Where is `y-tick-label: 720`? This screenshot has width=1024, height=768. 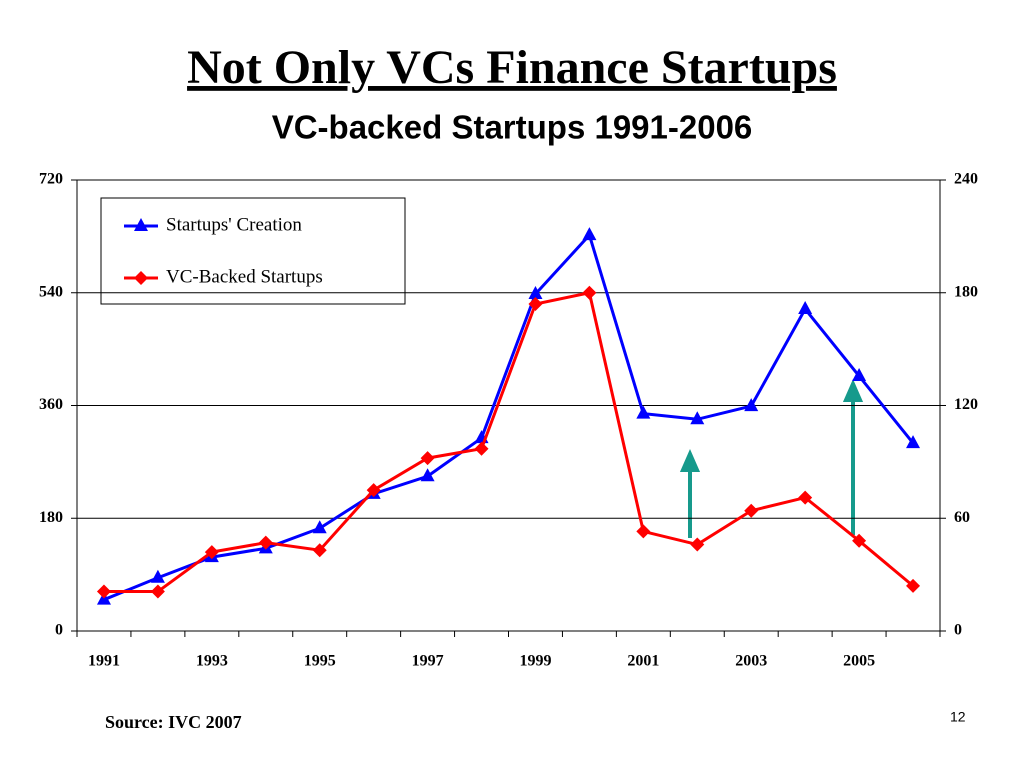 y-tick-label: 720 is located at coordinates (51, 179).